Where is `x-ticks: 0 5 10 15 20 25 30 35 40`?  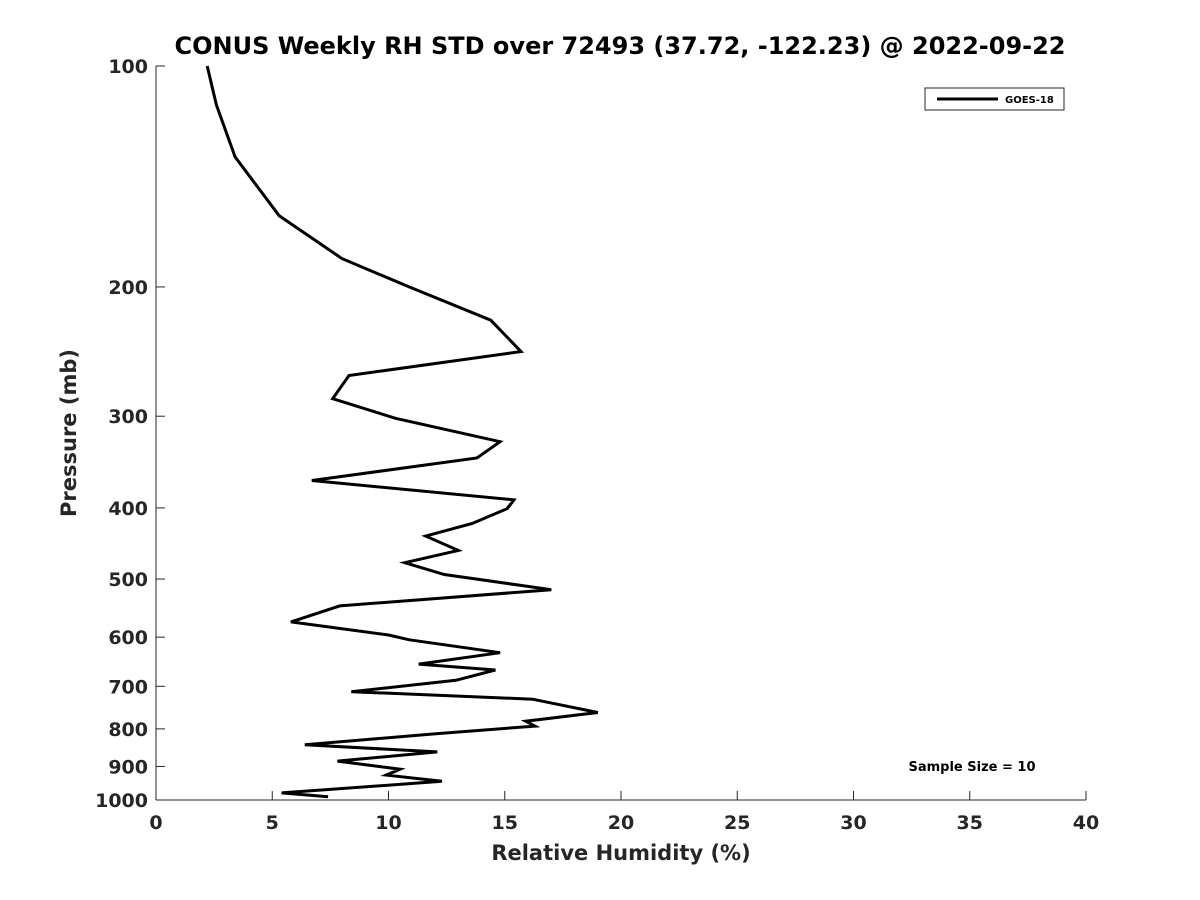
x-ticks: 0 5 10 15 20 25 30 35 40 is located at coordinates (624, 812).